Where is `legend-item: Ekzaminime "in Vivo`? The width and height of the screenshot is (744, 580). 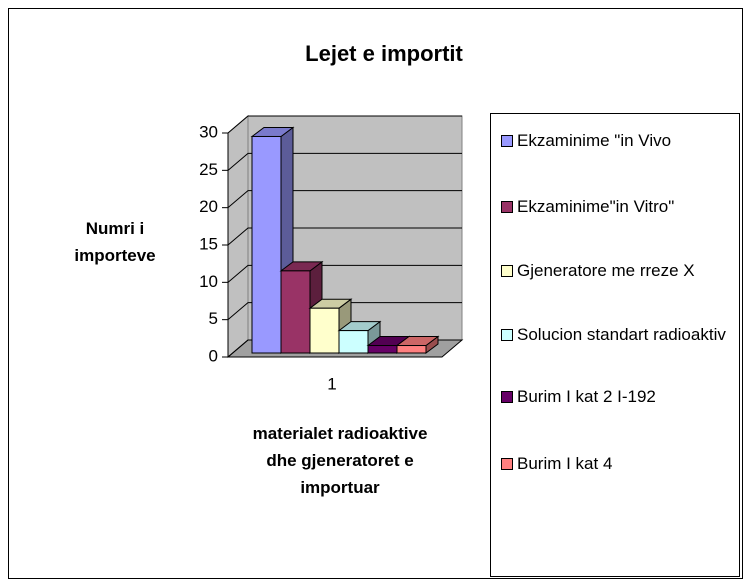 legend-item: Ekzaminime "in Vivo is located at coordinates (619, 141).